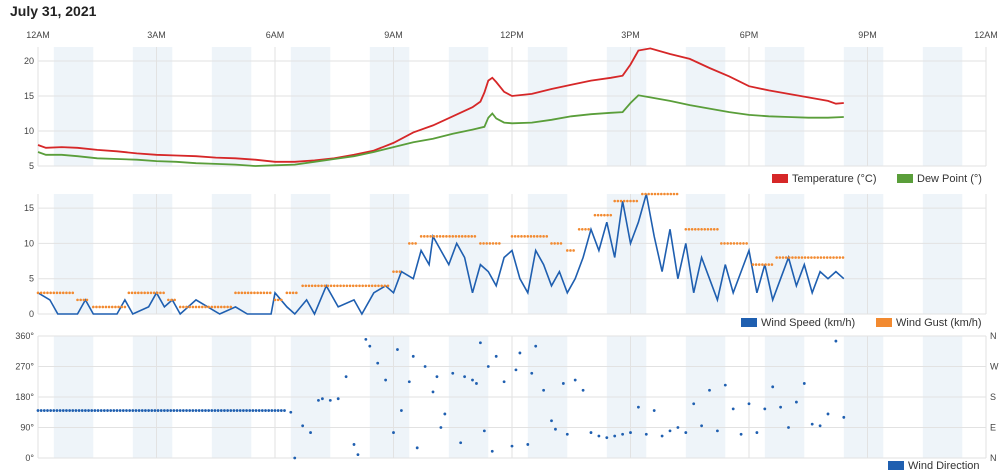 The image size is (1000, 472). I want to click on x-tick-label: 6AM, so click(275, 35).